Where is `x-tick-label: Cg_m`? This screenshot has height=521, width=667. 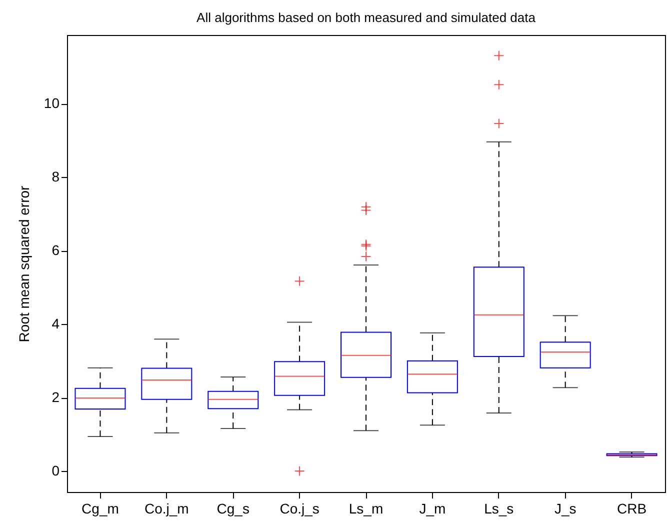 x-tick-label: Cg_m is located at coordinates (100, 508).